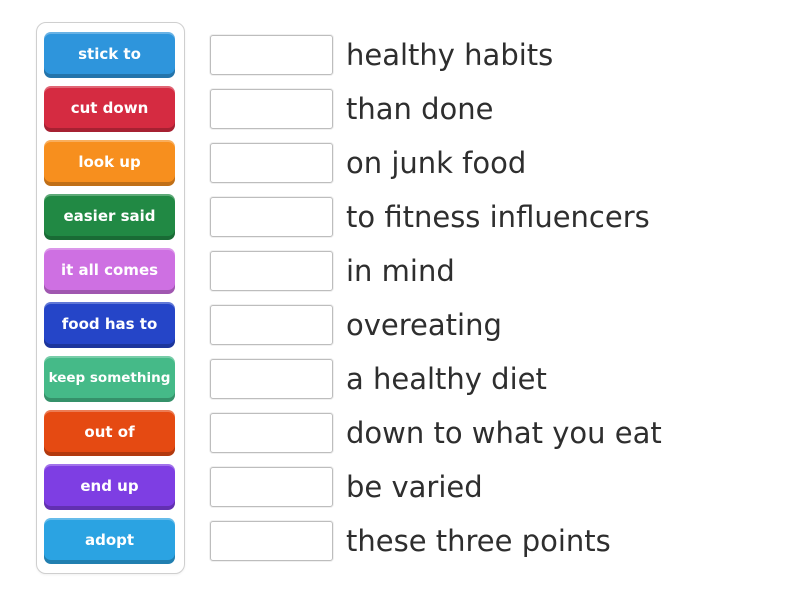  I want to click on word-tile: cut down, so click(109, 109).